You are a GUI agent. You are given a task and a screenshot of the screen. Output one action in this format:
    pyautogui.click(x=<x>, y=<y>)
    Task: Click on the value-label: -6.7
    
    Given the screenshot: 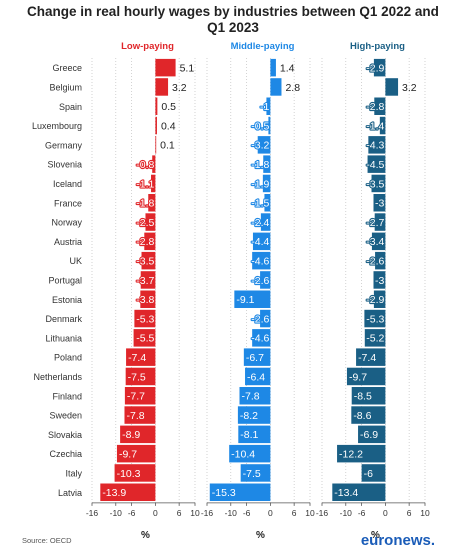 What is the action you would take?
    pyautogui.click(x=255, y=358)
    